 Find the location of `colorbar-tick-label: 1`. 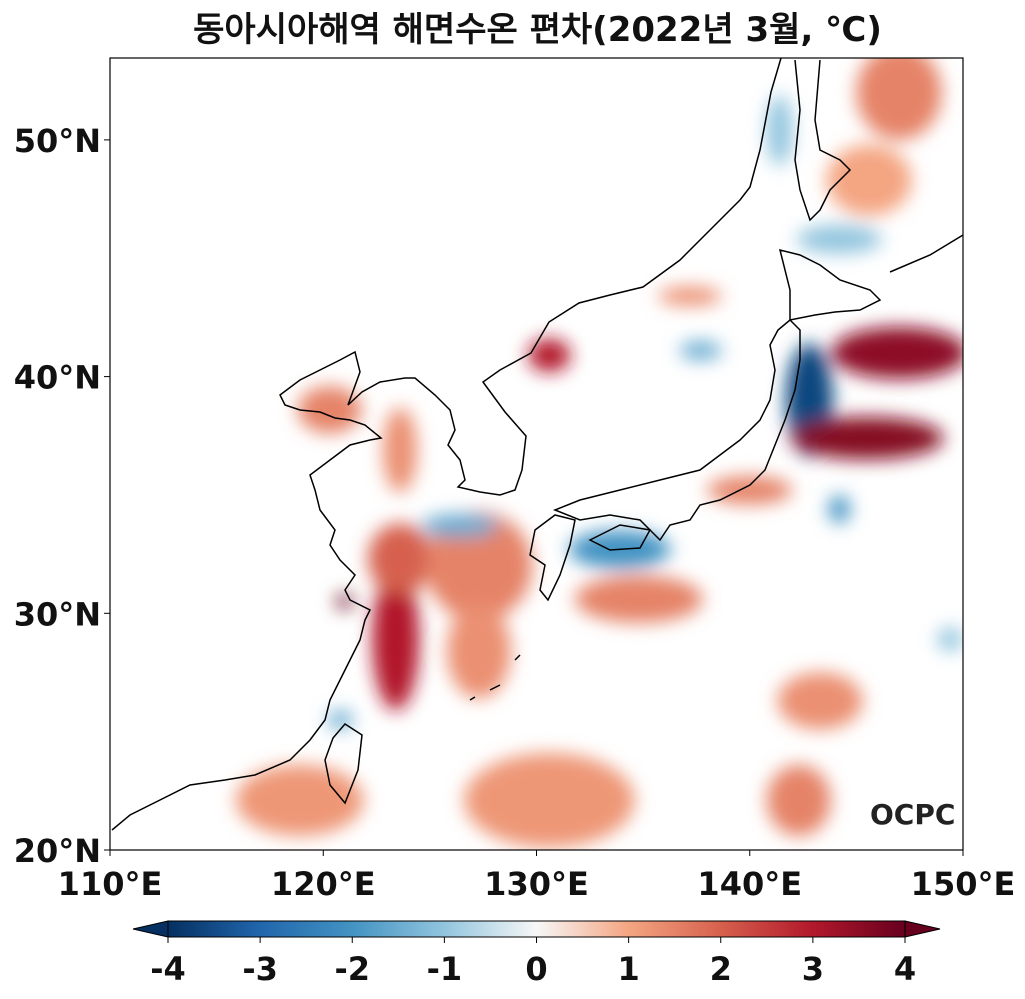

colorbar-tick-label: 1 is located at coordinates (628, 969).